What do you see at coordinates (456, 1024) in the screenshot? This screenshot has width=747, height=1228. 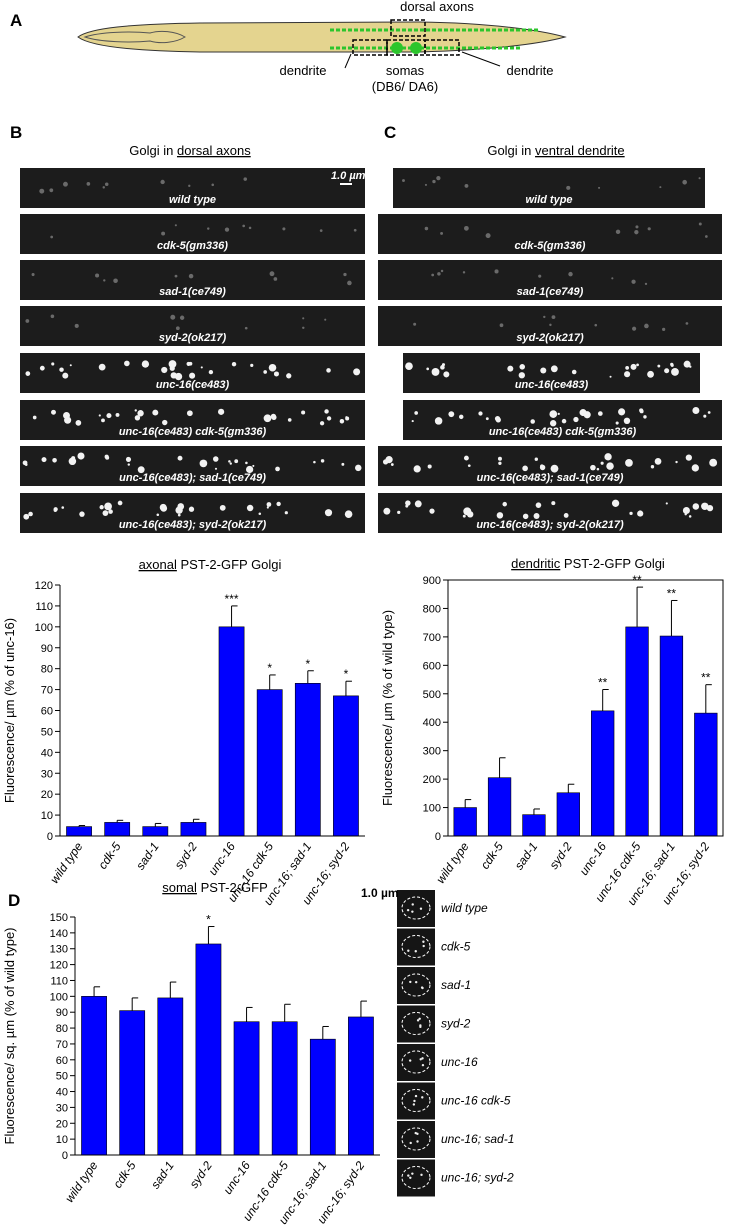 I see `cell-label: syd-2` at bounding box center [456, 1024].